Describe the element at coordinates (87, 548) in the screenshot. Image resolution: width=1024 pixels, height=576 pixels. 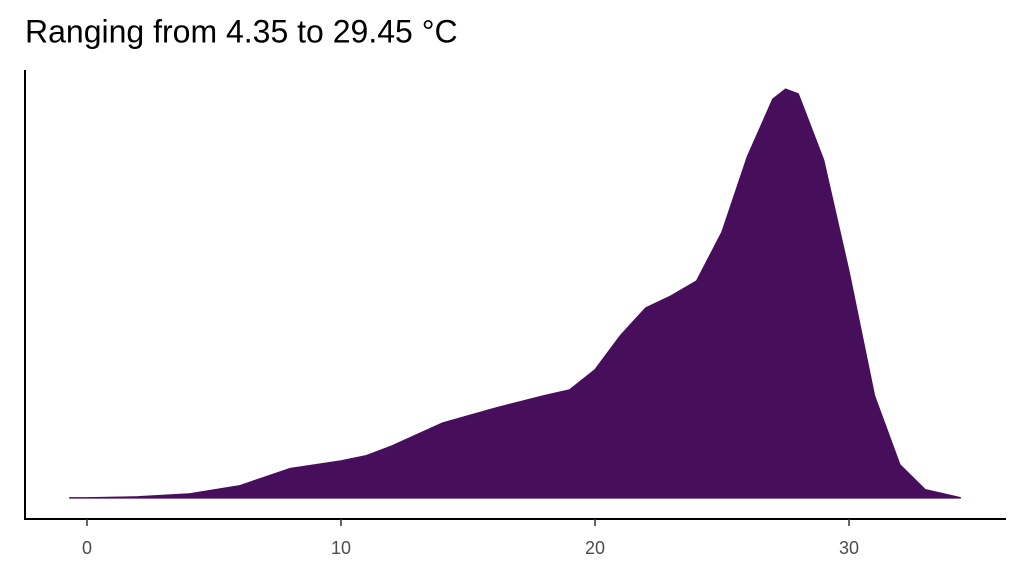
I see `x-tick-label: 0` at that location.